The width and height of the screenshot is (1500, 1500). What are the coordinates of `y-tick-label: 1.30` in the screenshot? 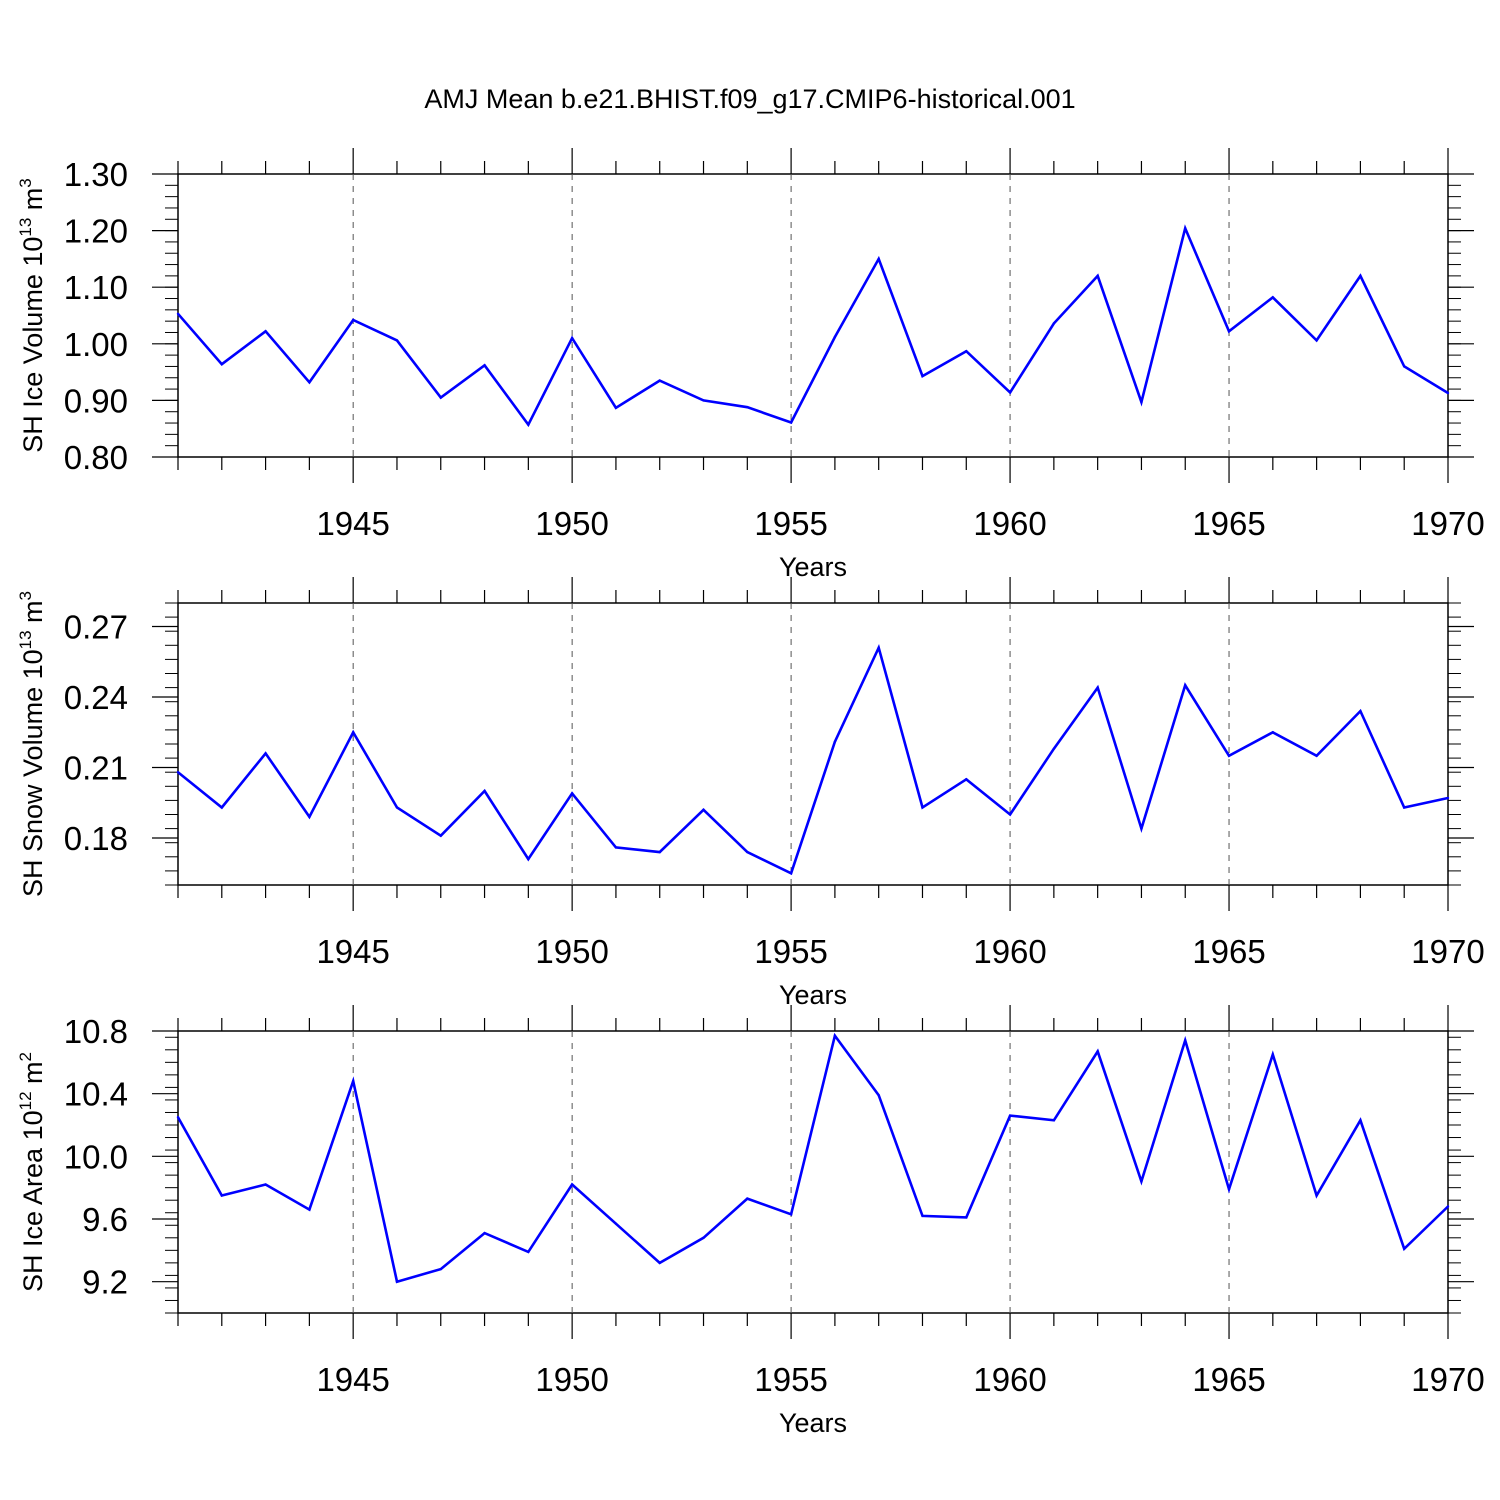 It's located at (96, 174).